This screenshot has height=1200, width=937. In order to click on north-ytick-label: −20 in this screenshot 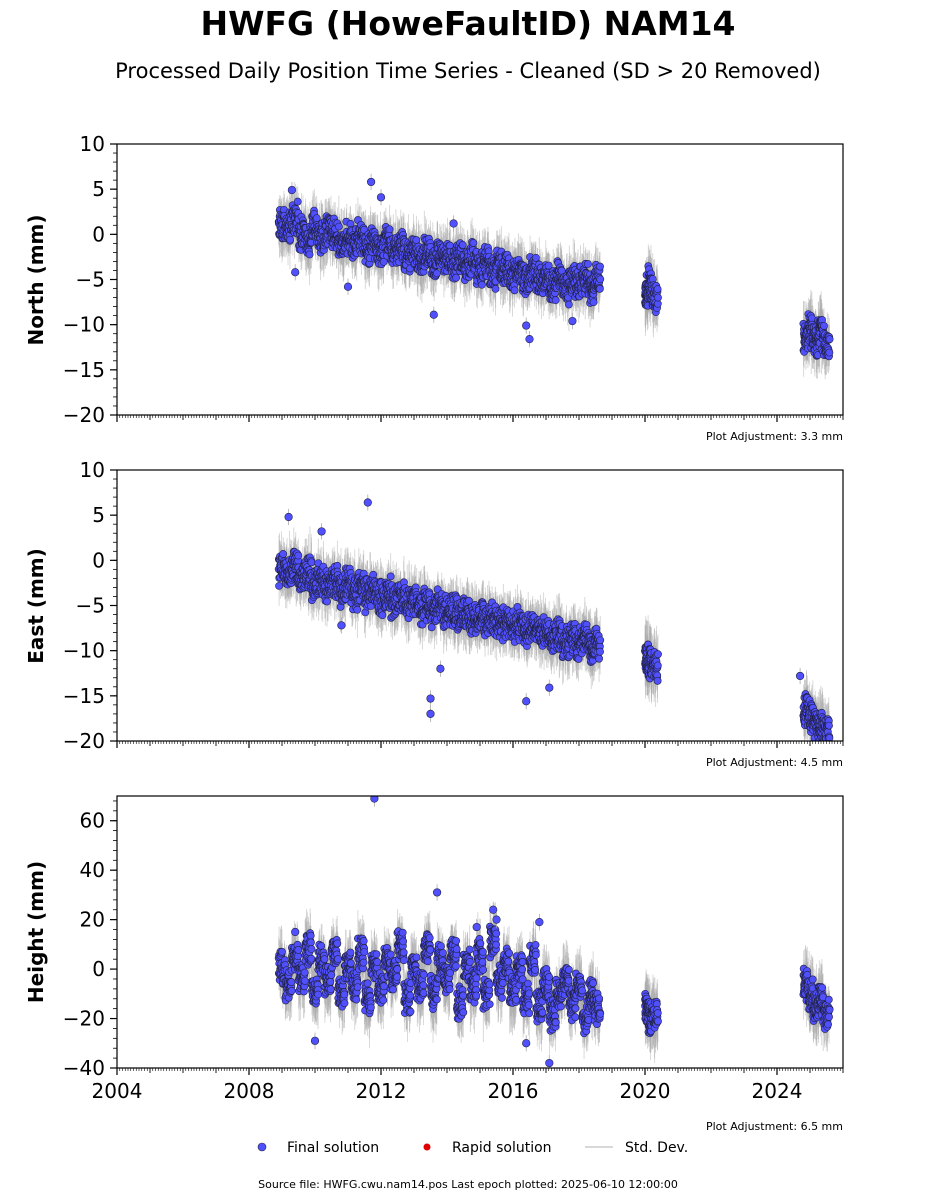, I will do `click(84, 415)`.